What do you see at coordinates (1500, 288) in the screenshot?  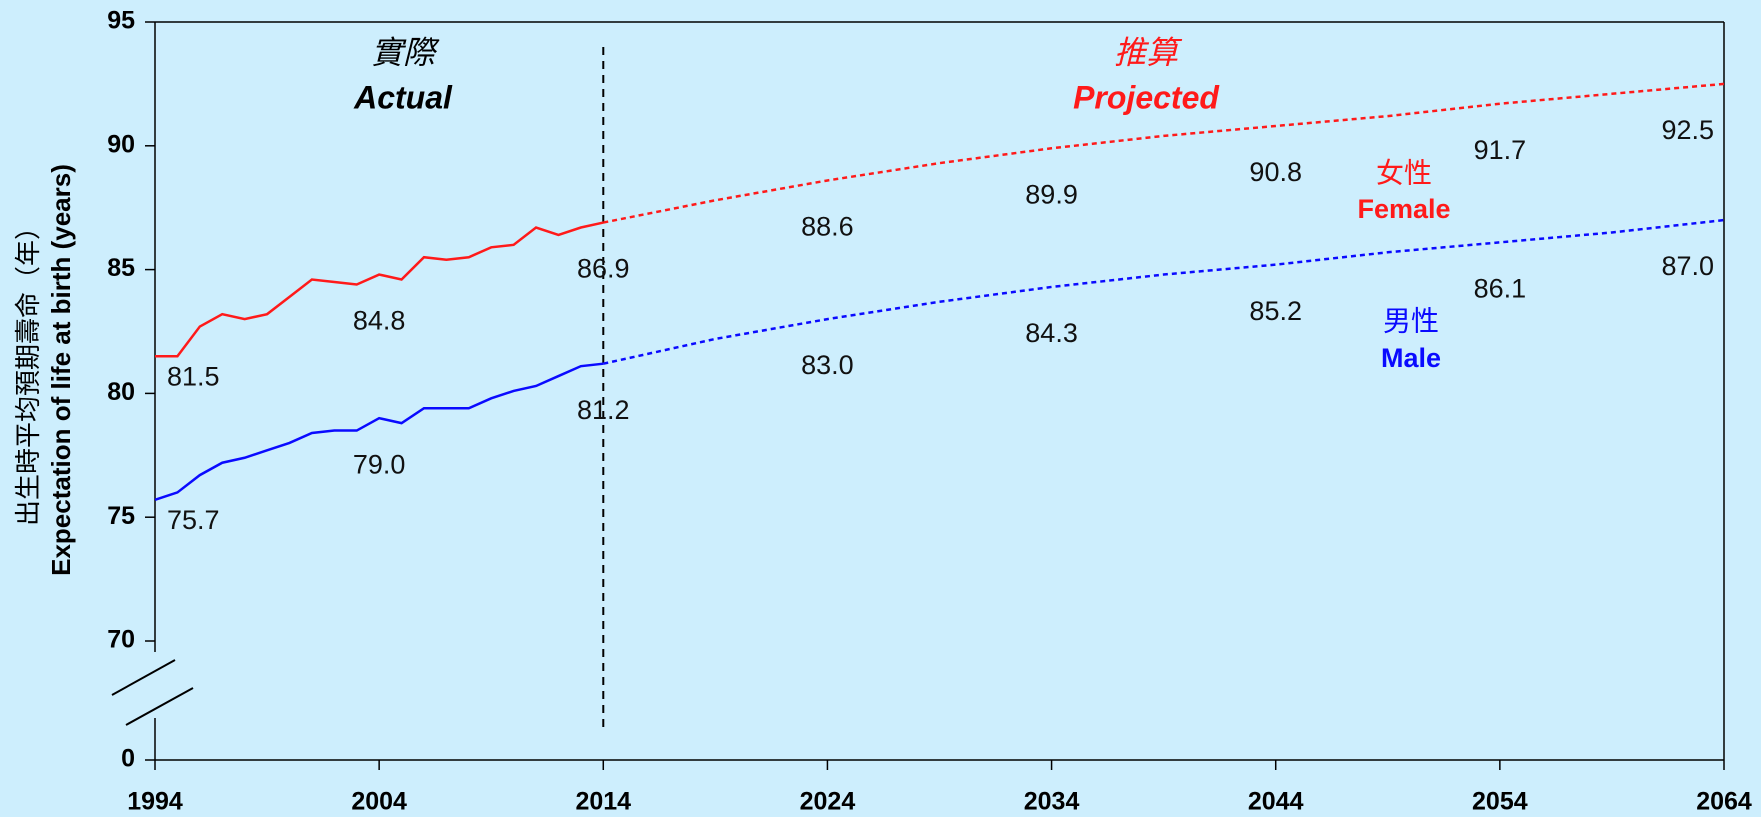 I see `data-label: 86.1` at bounding box center [1500, 288].